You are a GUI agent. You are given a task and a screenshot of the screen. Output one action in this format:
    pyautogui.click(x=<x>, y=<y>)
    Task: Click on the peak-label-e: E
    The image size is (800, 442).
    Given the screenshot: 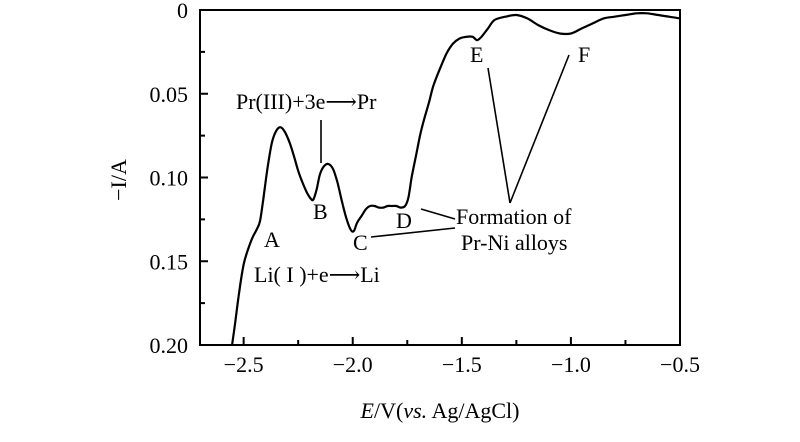 What is the action you would take?
    pyautogui.click(x=476, y=54)
    